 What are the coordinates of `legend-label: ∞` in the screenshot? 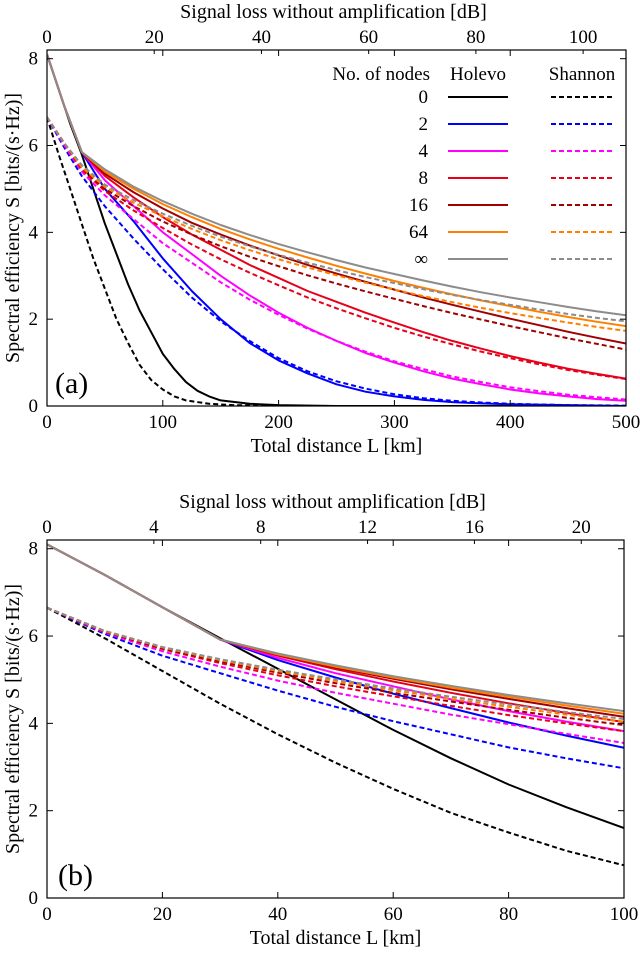 It's located at (421, 259).